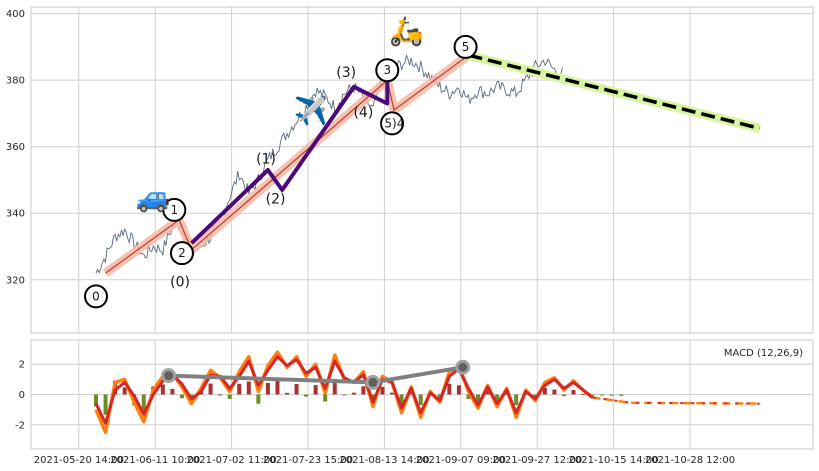 The width and height of the screenshot is (819, 471). What do you see at coordinates (22, 395) in the screenshot?
I see `macd-ytick-label: 0` at bounding box center [22, 395].